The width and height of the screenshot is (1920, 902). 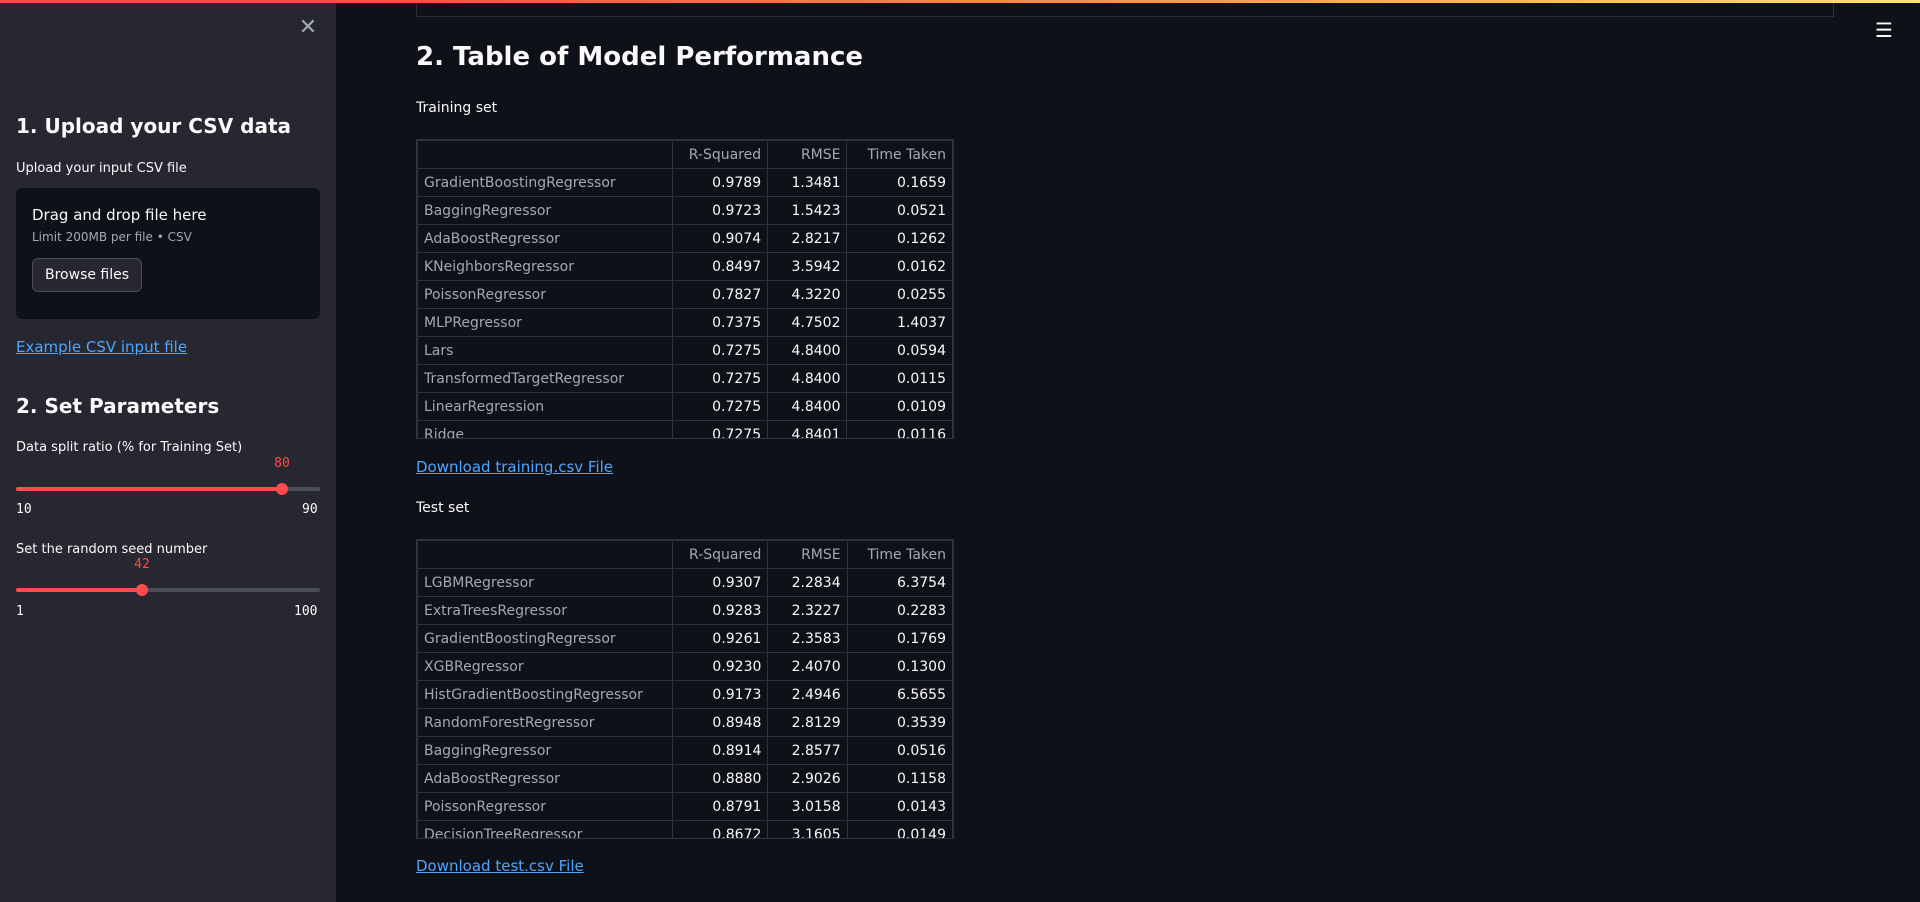 I want to click on metric-cell: 0.1659, so click(x=899, y=182).